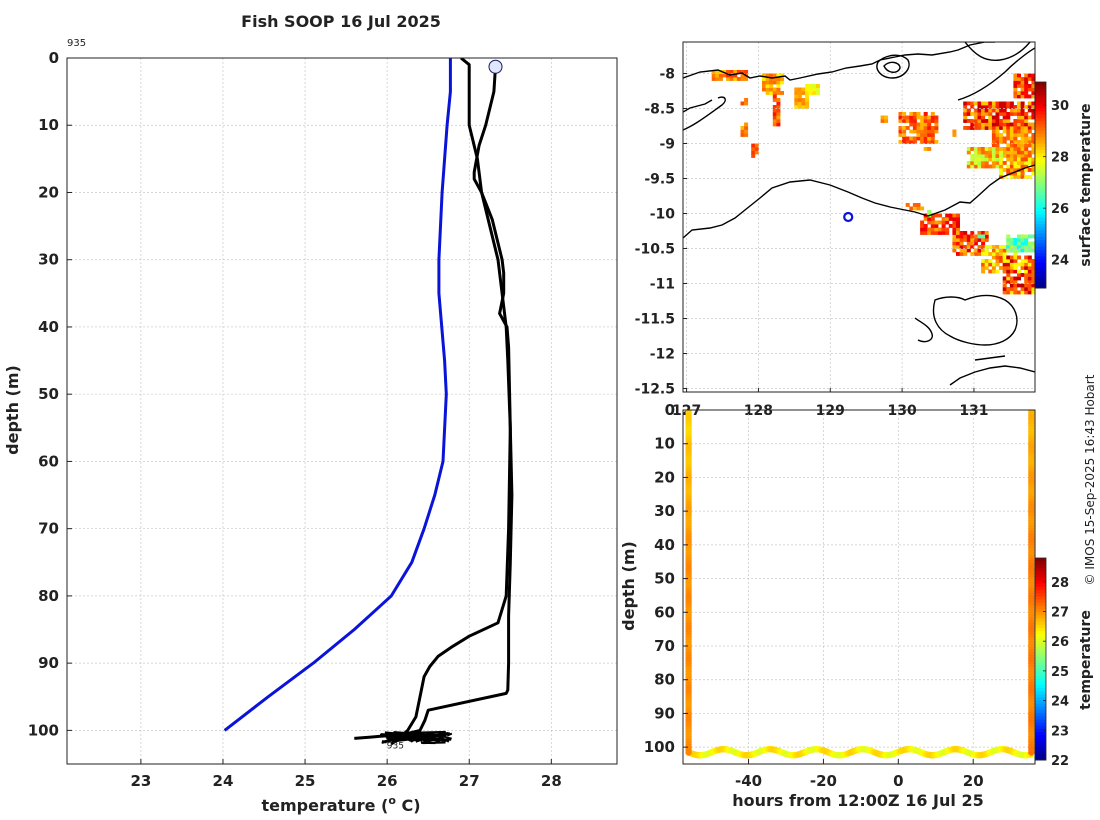 The image size is (1100, 820). I want to click on coastline-tiwi-islands, so click(975, 320).